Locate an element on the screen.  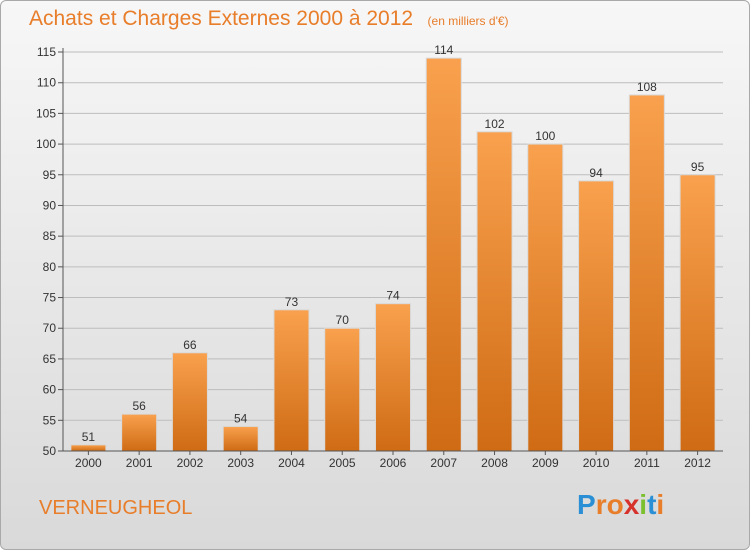
y-tick-label: 60 is located at coordinates (50, 390).